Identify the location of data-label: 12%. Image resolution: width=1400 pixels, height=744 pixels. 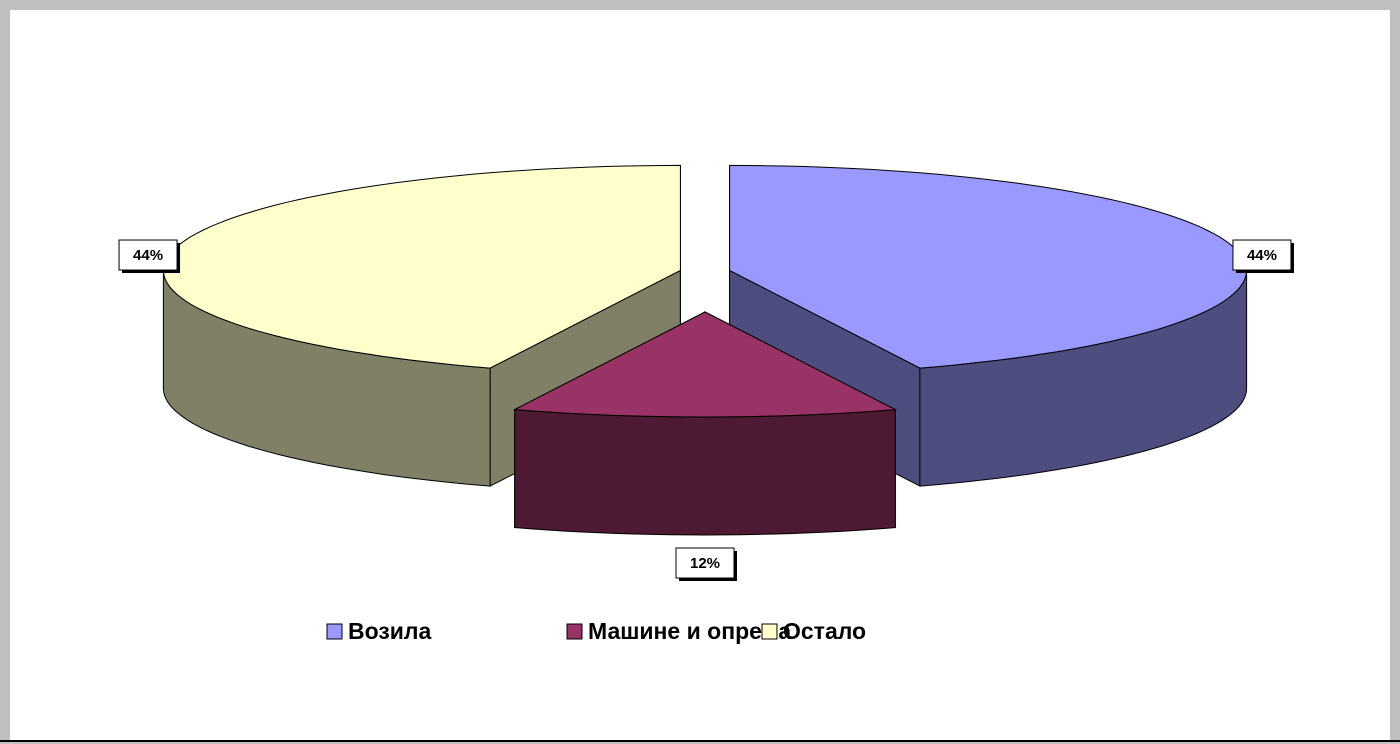
(705, 563).